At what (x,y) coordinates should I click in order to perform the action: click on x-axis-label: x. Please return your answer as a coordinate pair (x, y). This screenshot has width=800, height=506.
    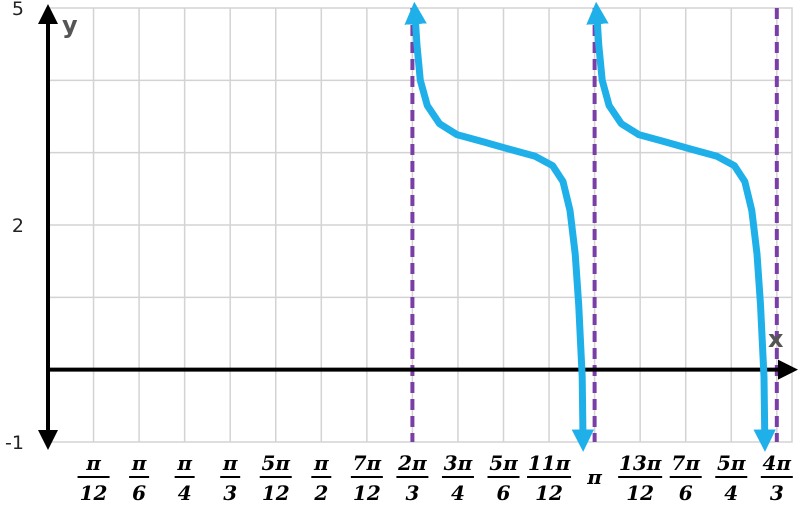
    Looking at the image, I should click on (776, 339).